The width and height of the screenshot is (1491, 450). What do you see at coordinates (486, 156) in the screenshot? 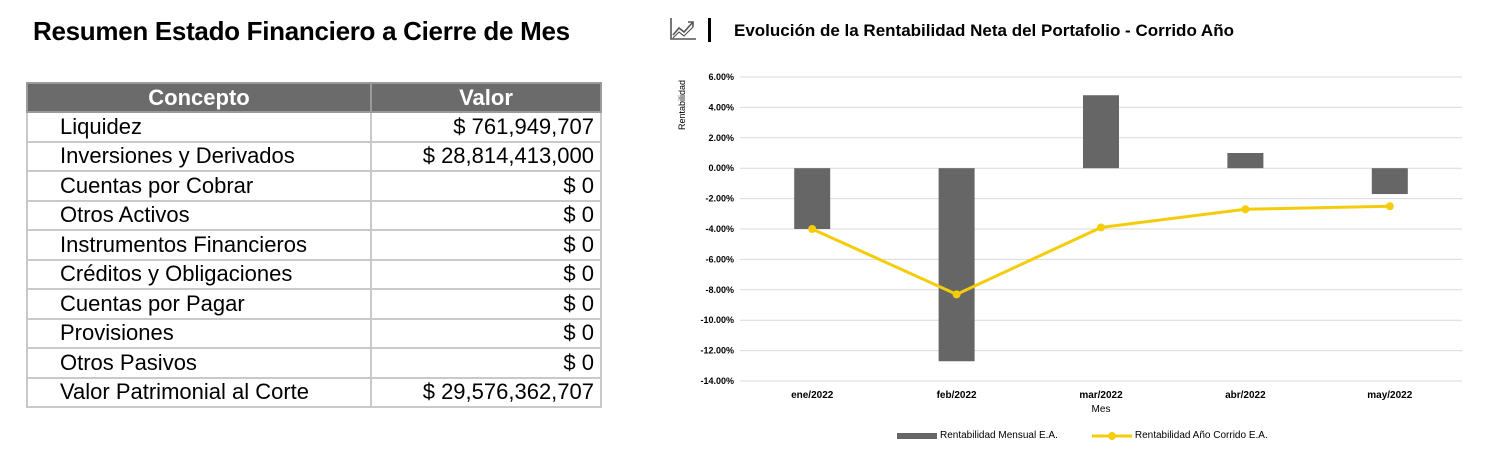
I see `row-value: $ 28,814,413,000` at bounding box center [486, 156].